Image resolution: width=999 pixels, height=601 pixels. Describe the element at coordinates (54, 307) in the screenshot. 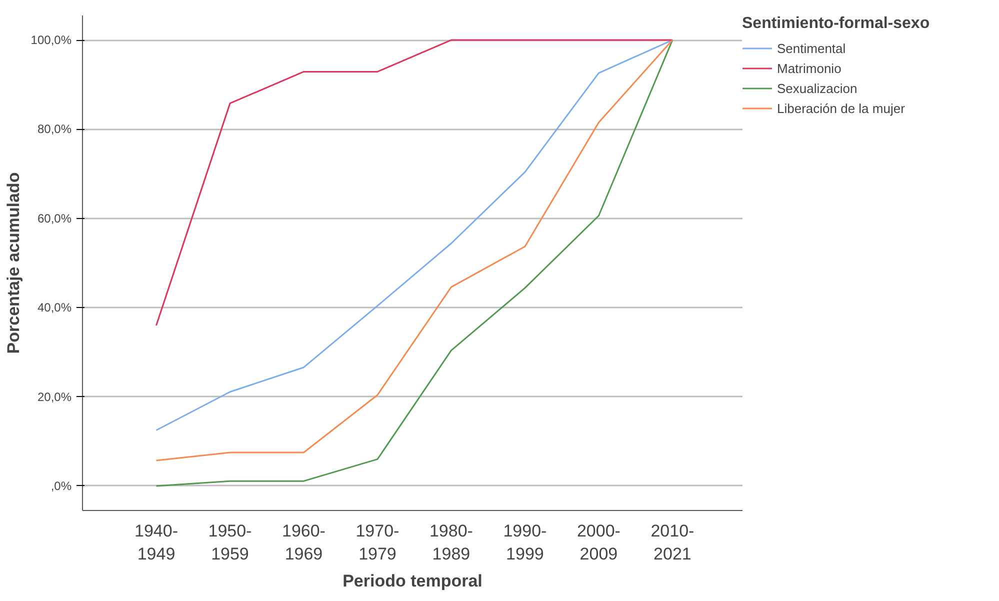

I see `y-tick-label: 40,0%` at that location.